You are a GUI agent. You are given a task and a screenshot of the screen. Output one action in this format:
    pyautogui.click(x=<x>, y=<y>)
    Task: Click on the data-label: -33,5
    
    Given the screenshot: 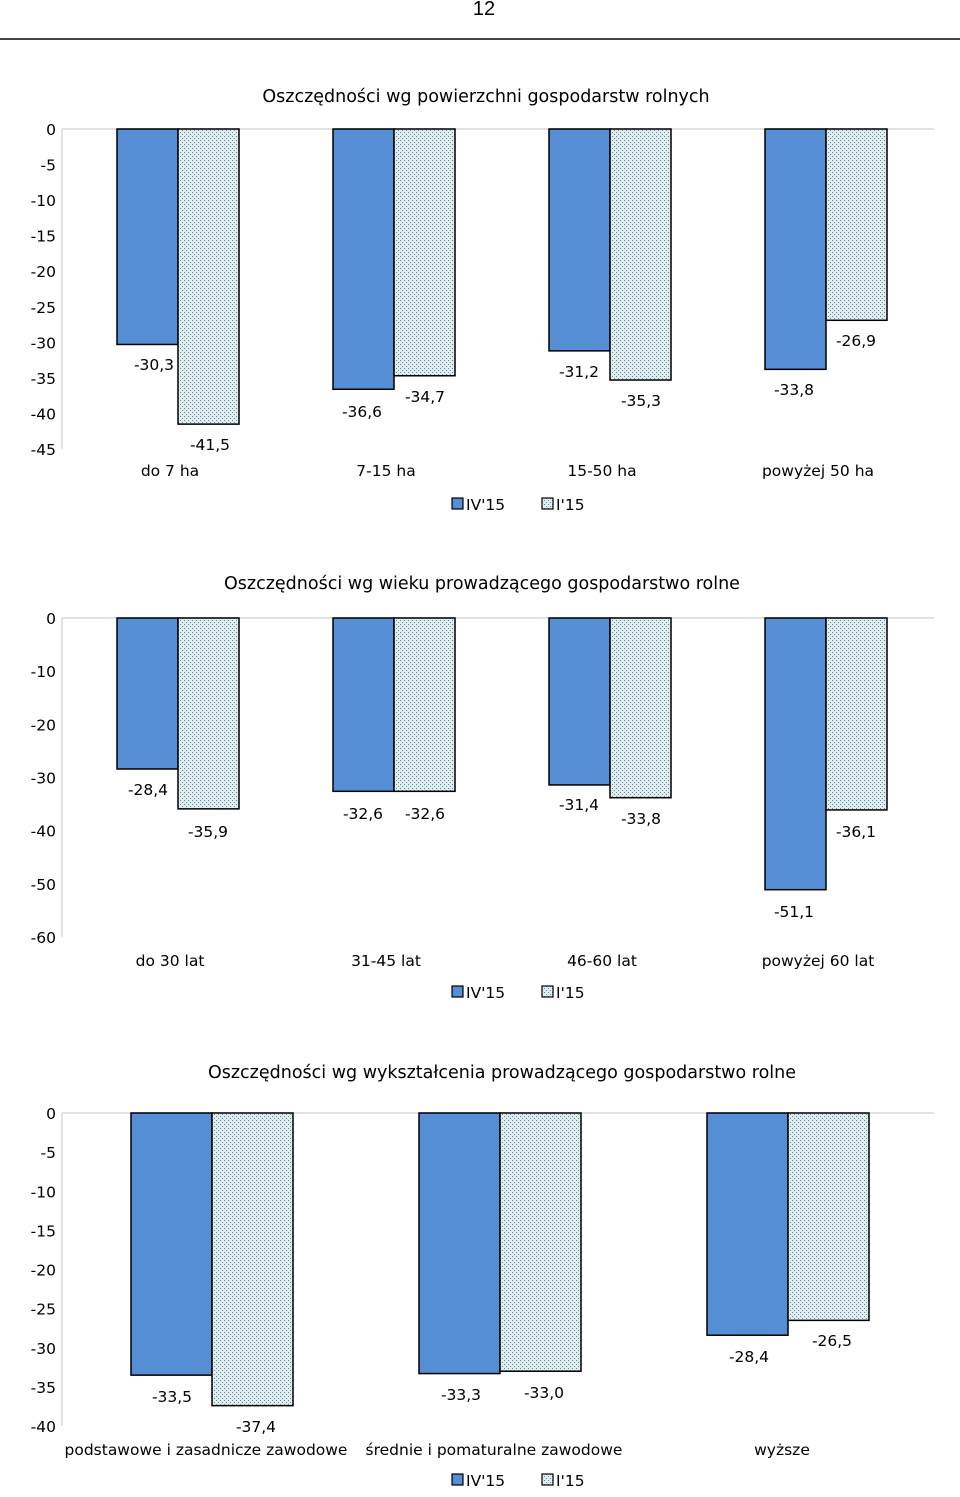 What is the action you would take?
    pyautogui.click(x=172, y=1397)
    